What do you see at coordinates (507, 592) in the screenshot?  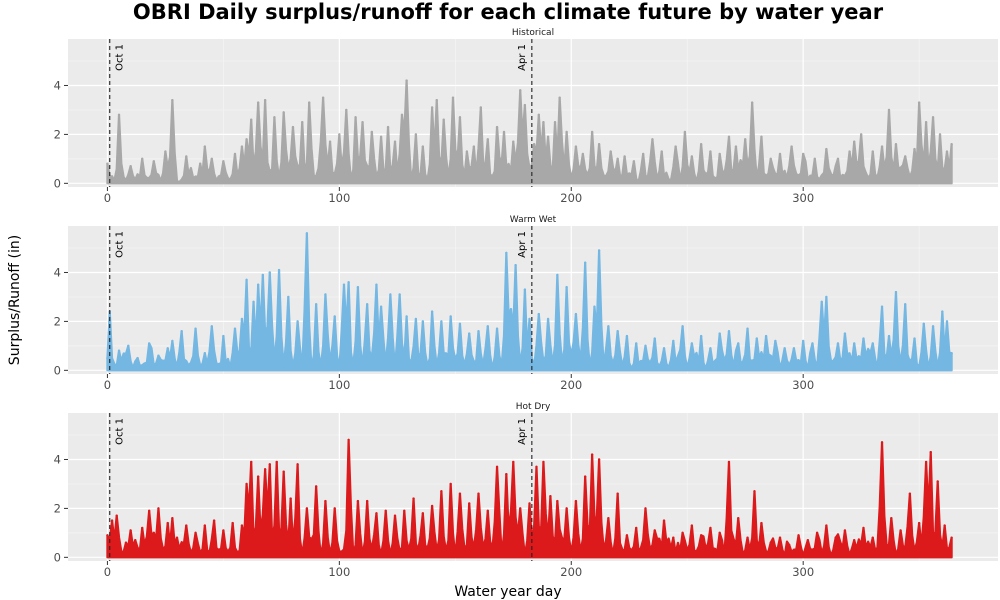 I see `x-axis-title: Water year day` at bounding box center [507, 592].